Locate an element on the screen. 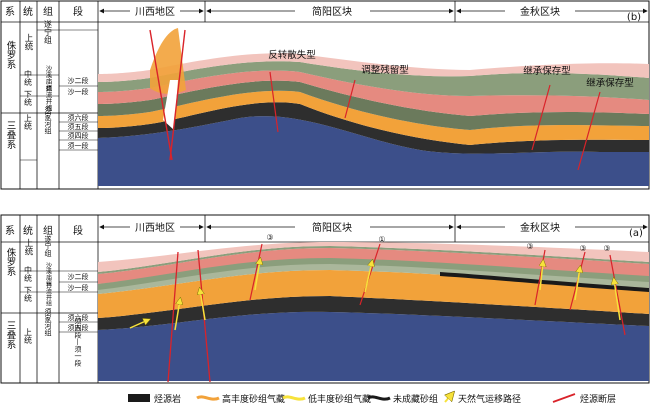  a-layer-suining is located at coordinates (373, 257).